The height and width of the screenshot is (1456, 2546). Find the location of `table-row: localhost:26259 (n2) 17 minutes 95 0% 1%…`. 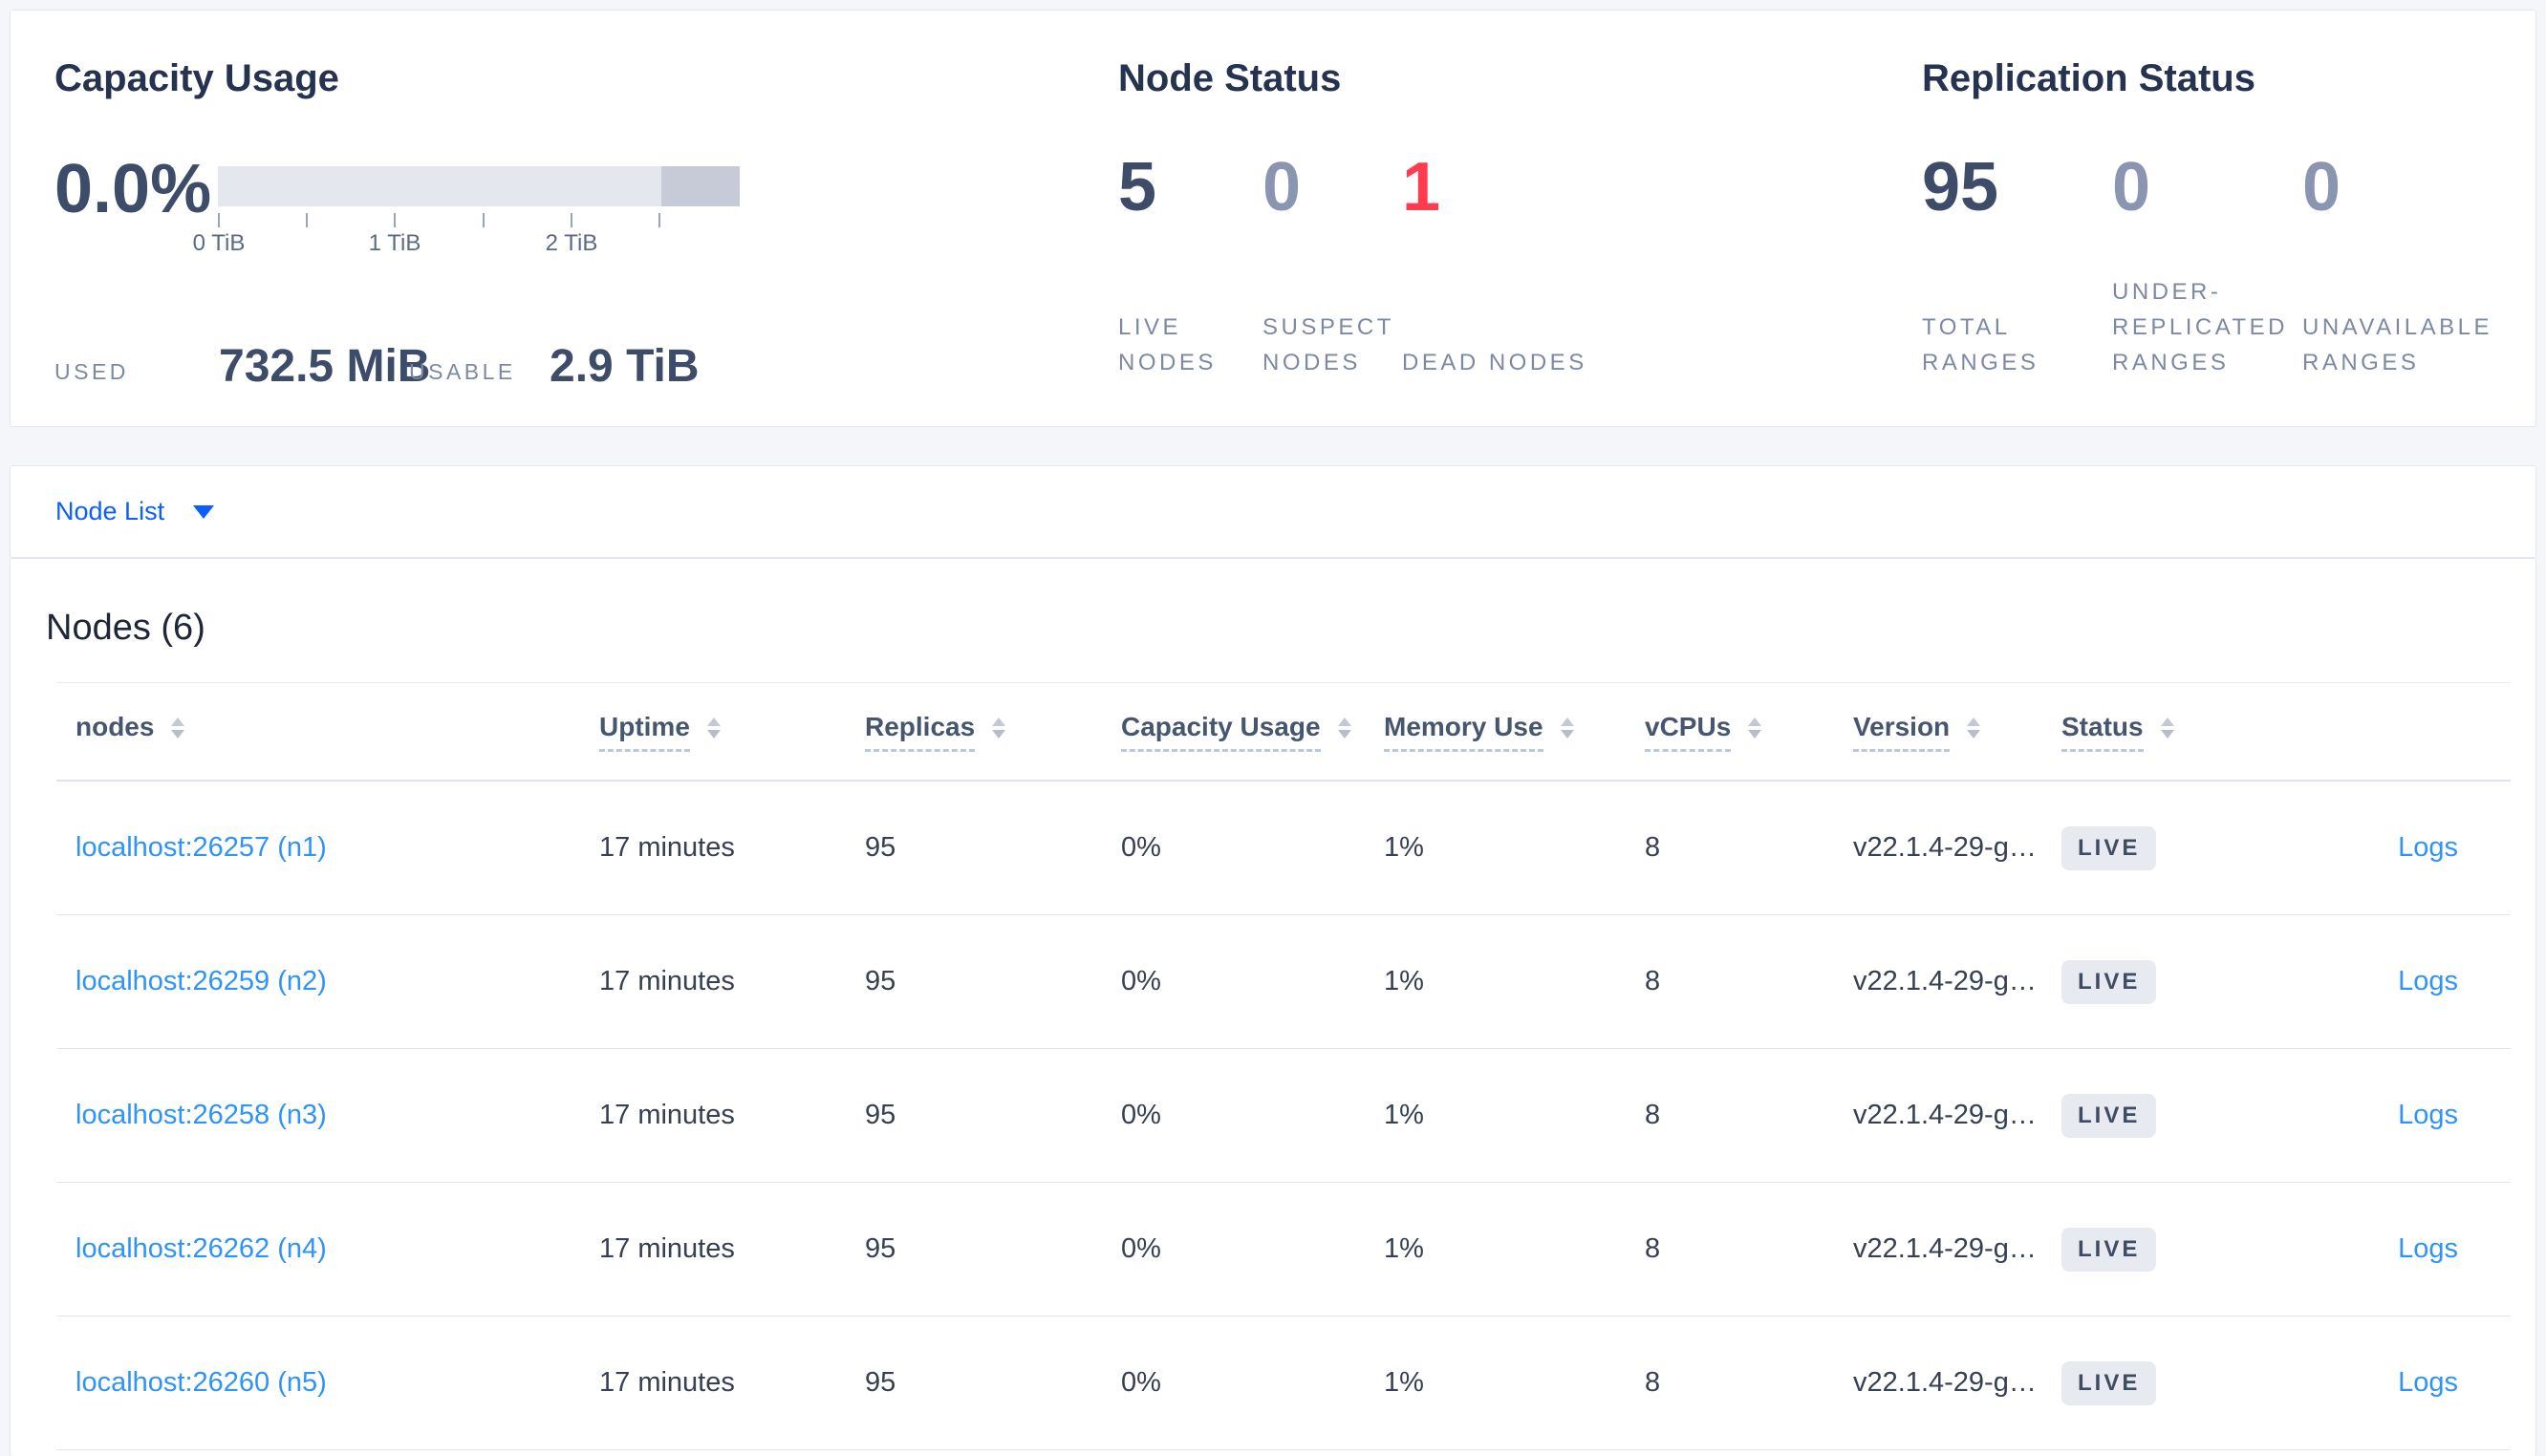

table-row: localhost:26259 (n2) 17 minutes 95 0% 1%… is located at coordinates (1283, 982).